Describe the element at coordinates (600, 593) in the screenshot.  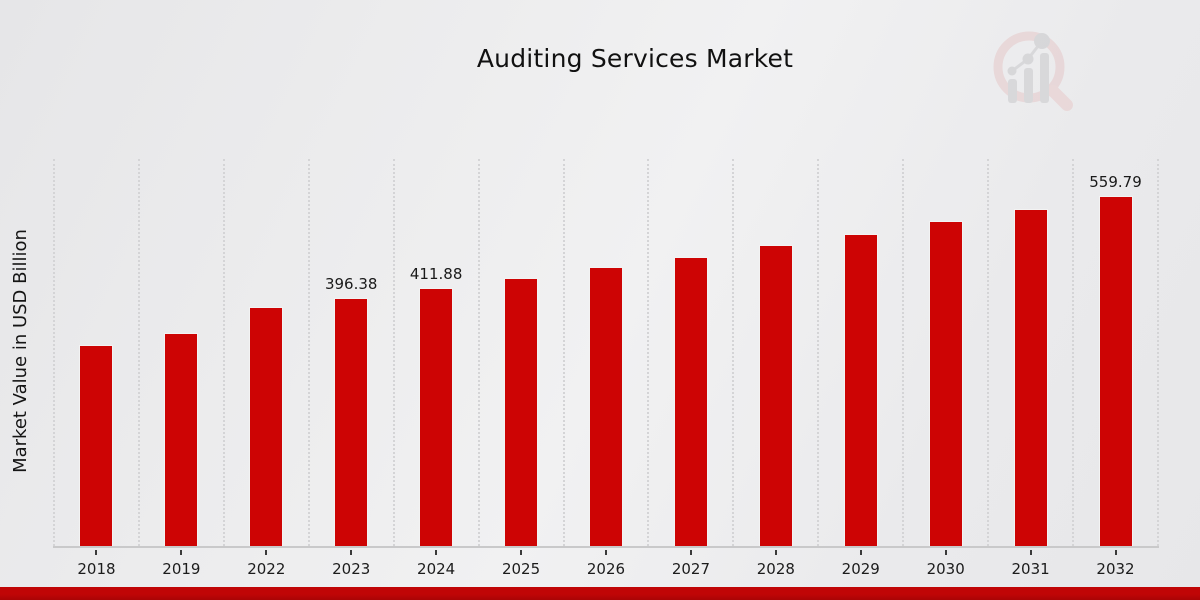
I see `footer-red-strip` at that location.